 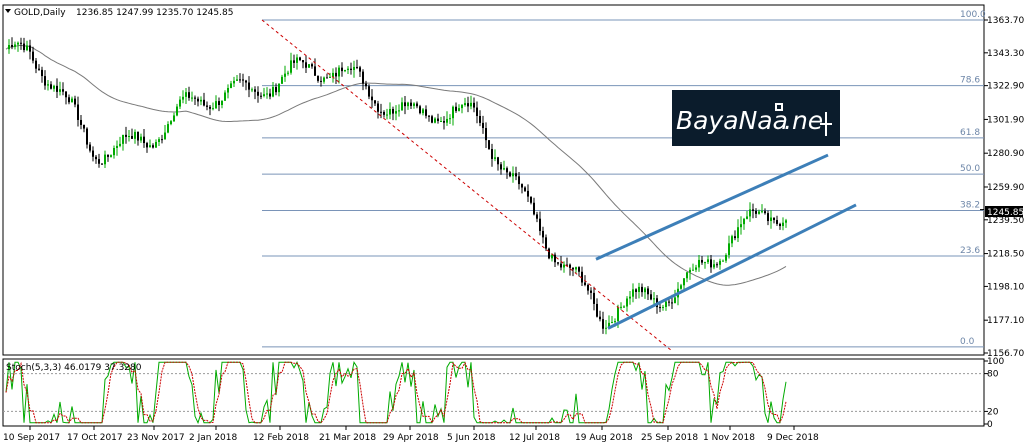 What do you see at coordinates (154, 13) in the screenshot?
I see `ohlc-values: 1236.85 1247.99 1235.70 1245.85` at bounding box center [154, 13].